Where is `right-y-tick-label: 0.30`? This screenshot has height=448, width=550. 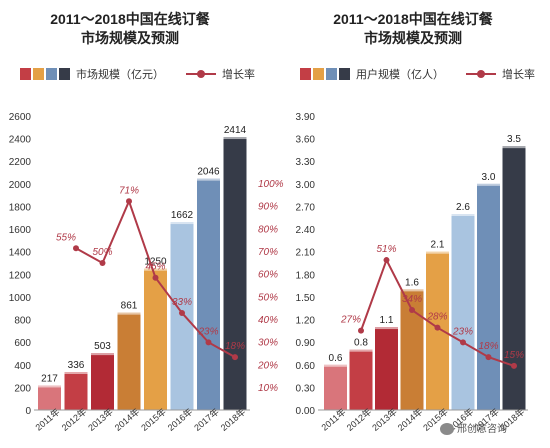
right-y-tick-label: 0.30 is located at coordinates (306, 388).